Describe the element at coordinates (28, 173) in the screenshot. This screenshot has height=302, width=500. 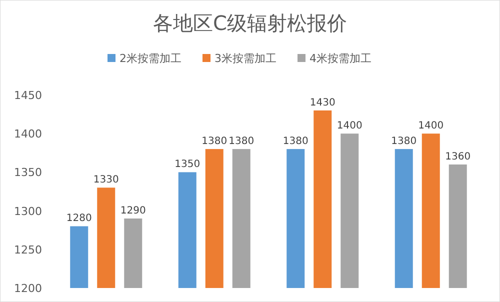
I see `y-tick-label: 1350` at that location.